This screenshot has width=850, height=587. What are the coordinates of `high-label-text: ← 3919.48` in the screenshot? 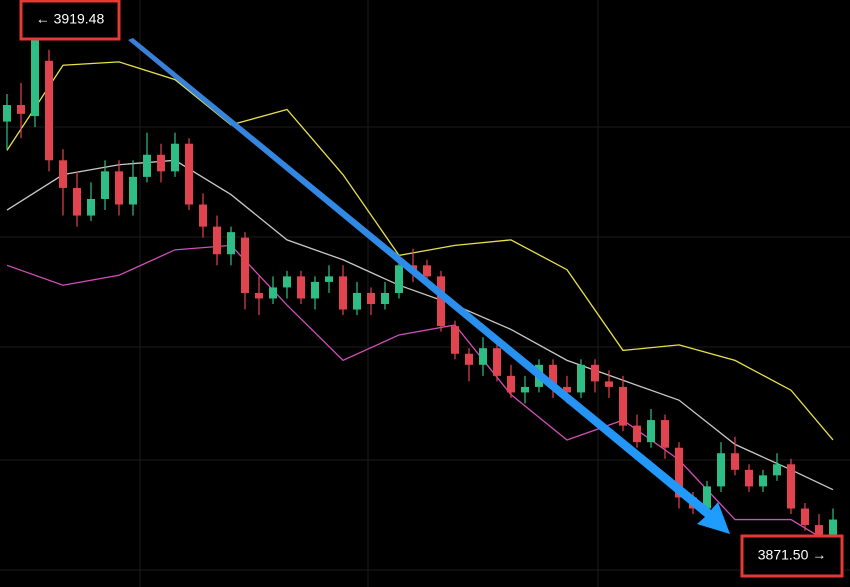 It's located at (70, 19).